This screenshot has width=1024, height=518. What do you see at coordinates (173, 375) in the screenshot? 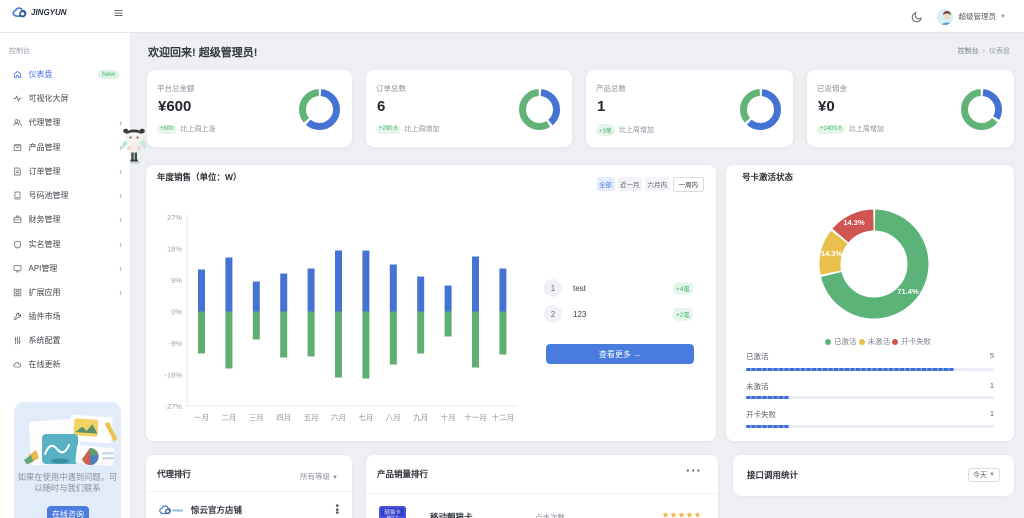
I see `svg-text: -18%` at bounding box center [173, 375].